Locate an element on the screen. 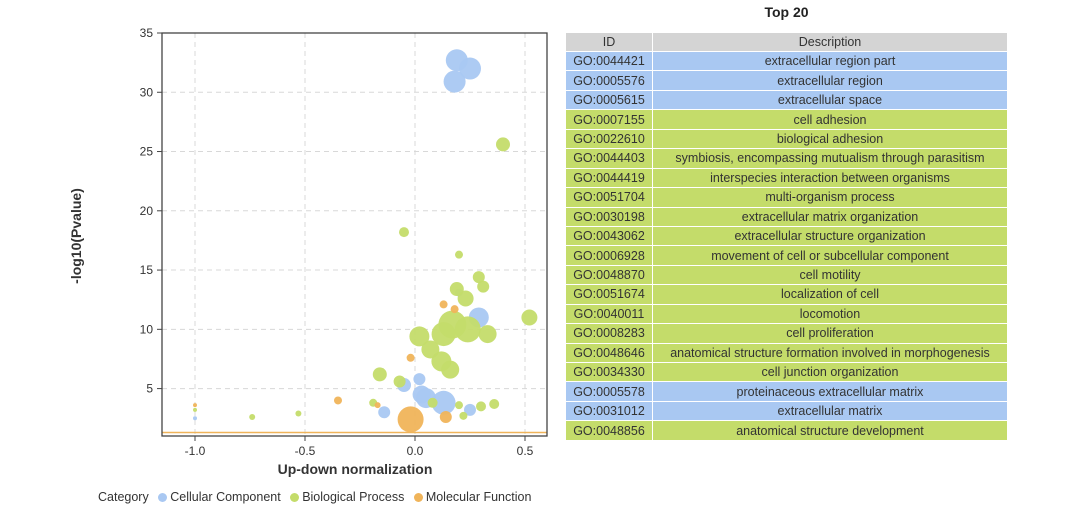 The width and height of the screenshot is (1080, 517). legend-item-molecular-function: Molecular Function is located at coordinates (472, 497).